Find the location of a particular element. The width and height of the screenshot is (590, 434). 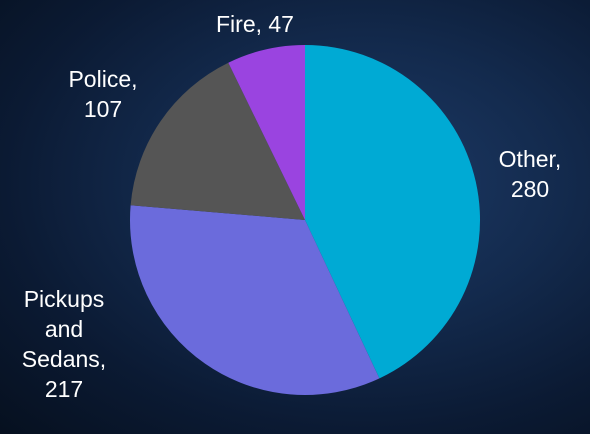

pie-slice-police is located at coordinates (217, 141).